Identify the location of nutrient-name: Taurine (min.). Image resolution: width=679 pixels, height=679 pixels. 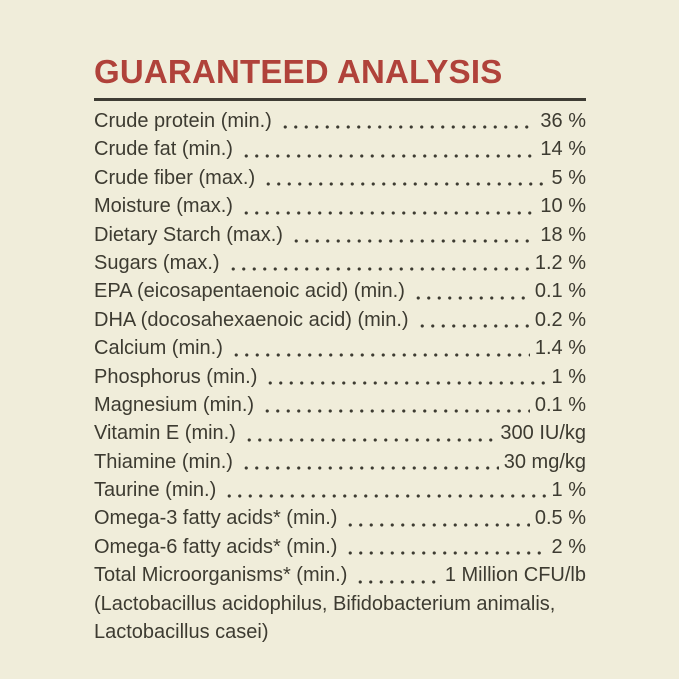
(155, 490).